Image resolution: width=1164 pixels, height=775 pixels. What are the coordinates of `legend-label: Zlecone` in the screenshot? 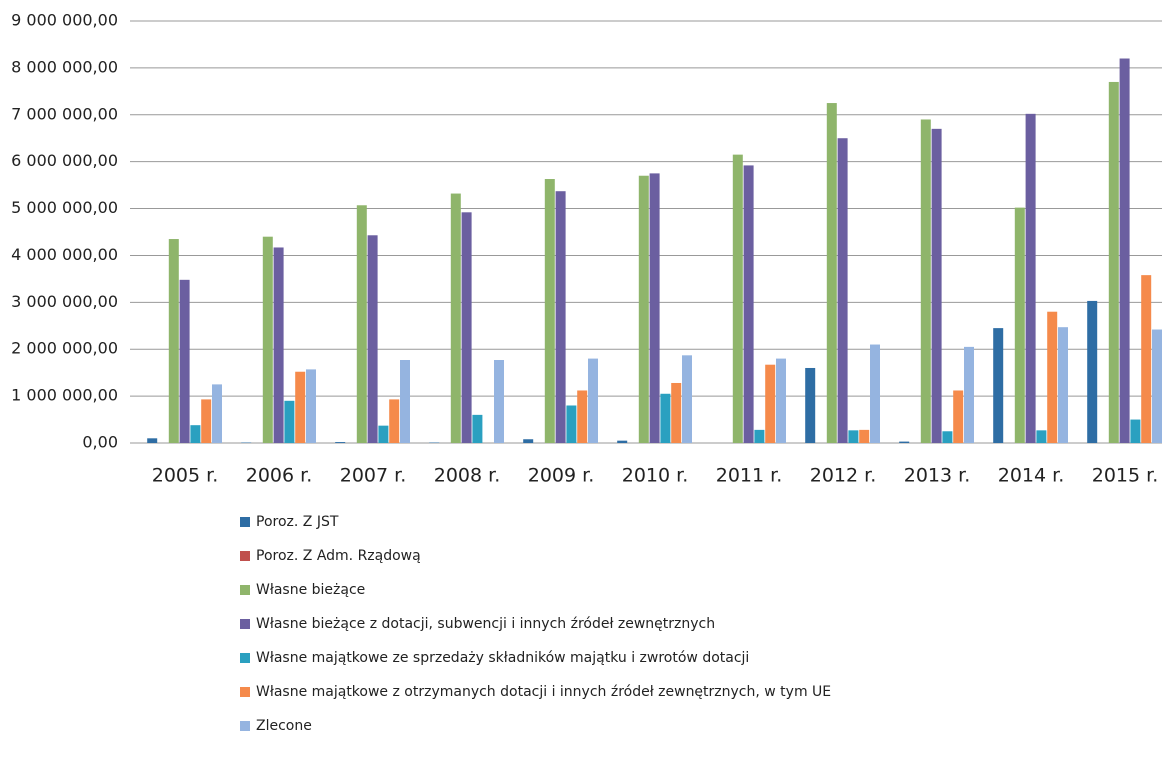 It's located at (284, 726).